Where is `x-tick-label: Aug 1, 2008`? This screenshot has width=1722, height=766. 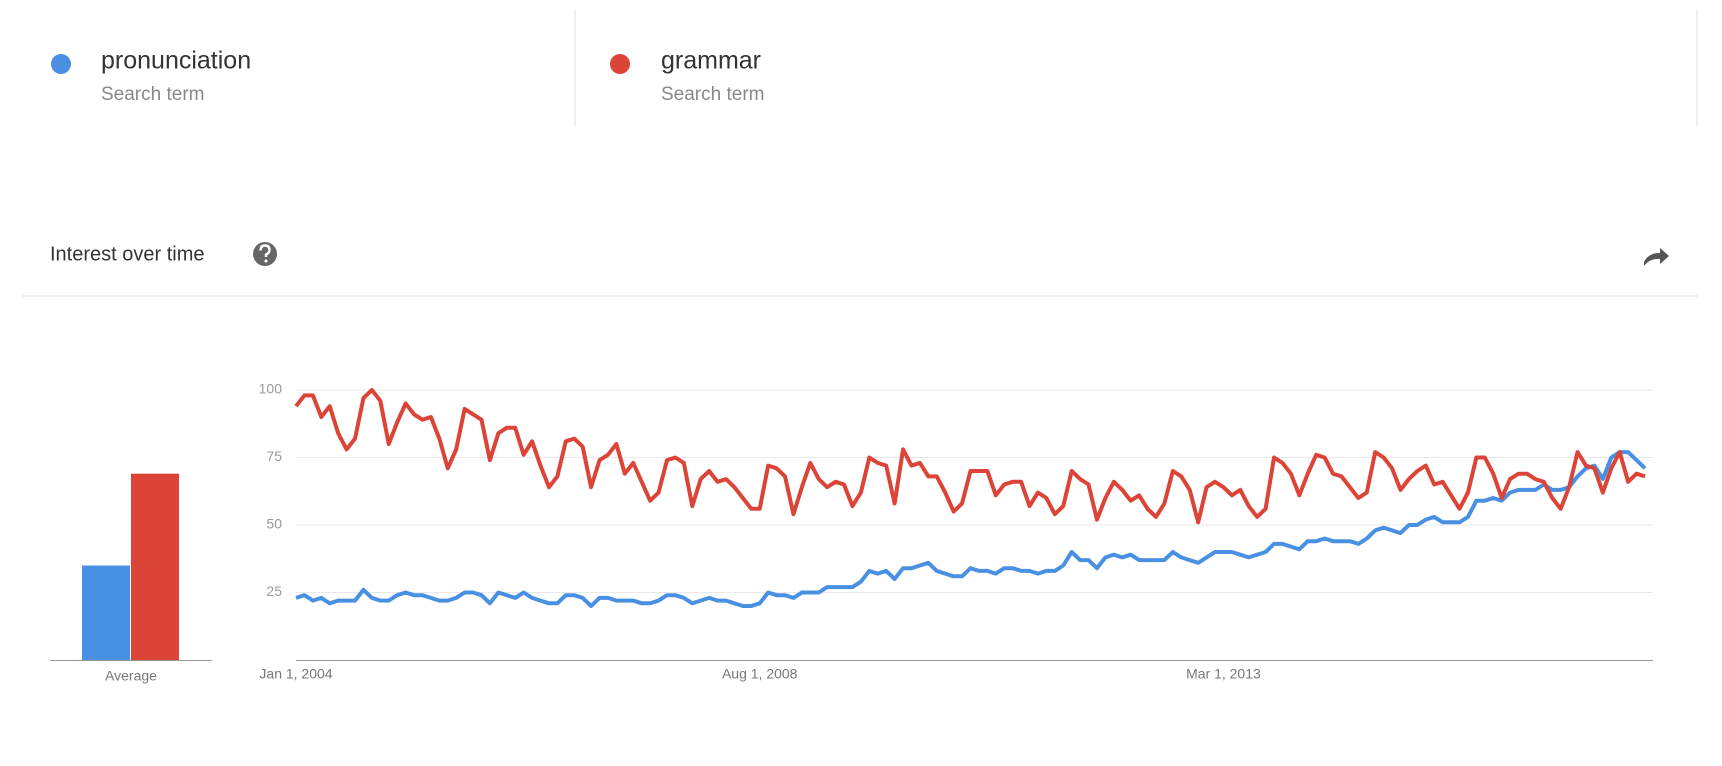 x-tick-label: Aug 1, 2008 is located at coordinates (760, 674).